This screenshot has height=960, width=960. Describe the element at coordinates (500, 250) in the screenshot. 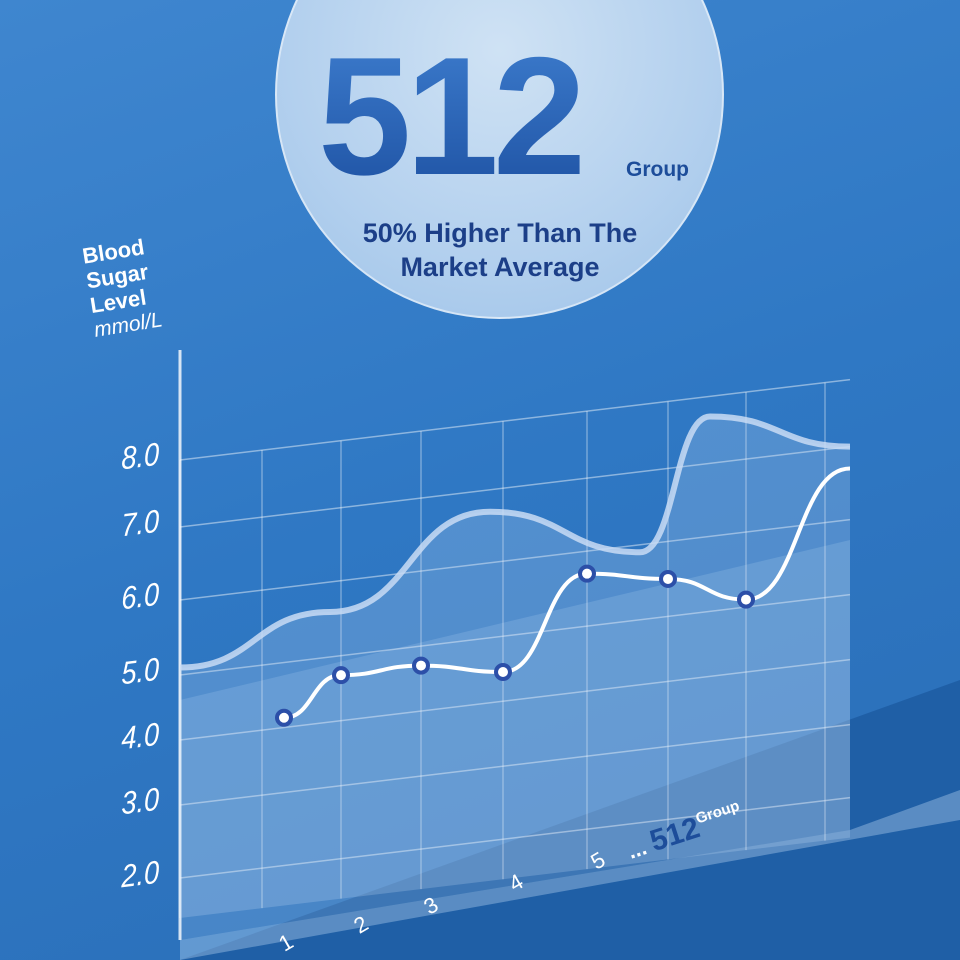

I see `headline-subtitle: 50% Higher Than The Market Average` at that location.